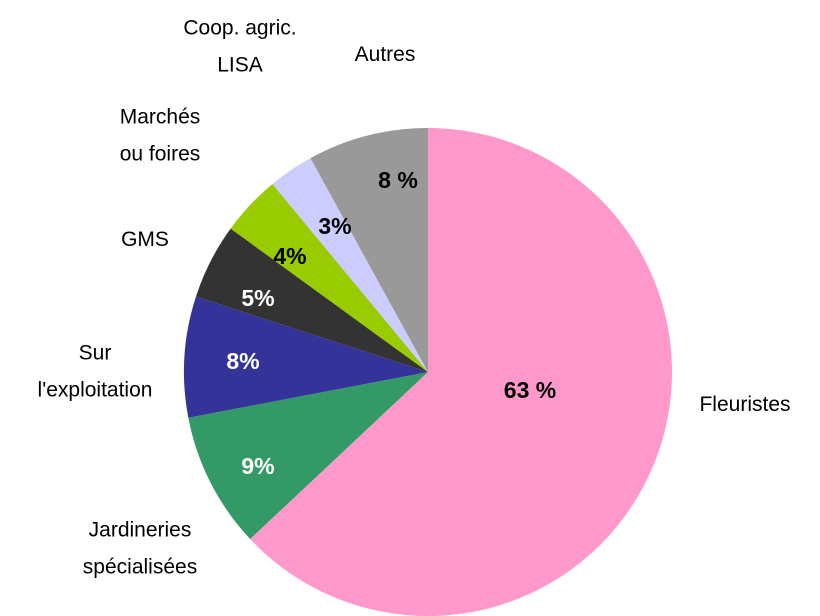 This screenshot has height=616, width=820. Describe the element at coordinates (242, 361) in the screenshot. I see `value-label: 8%` at that location.